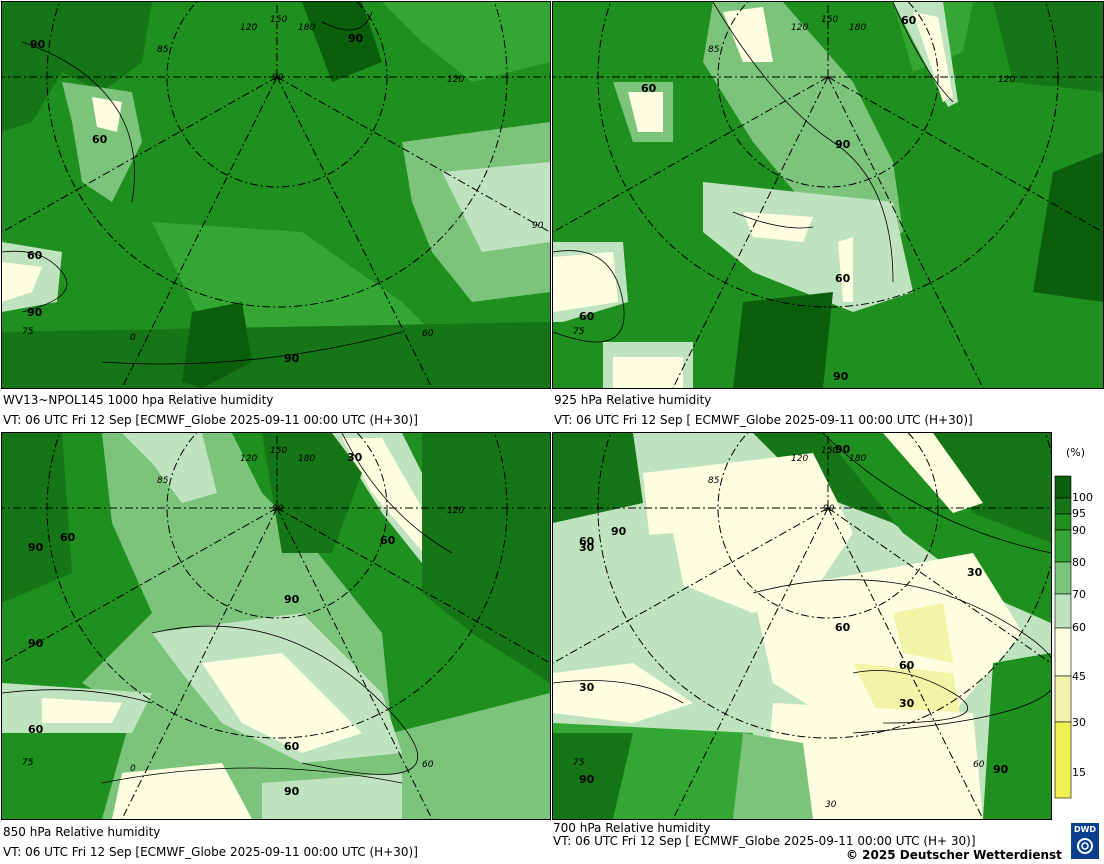 The image size is (1104, 864). I want to click on legend-label: 95, so click(1079, 513).